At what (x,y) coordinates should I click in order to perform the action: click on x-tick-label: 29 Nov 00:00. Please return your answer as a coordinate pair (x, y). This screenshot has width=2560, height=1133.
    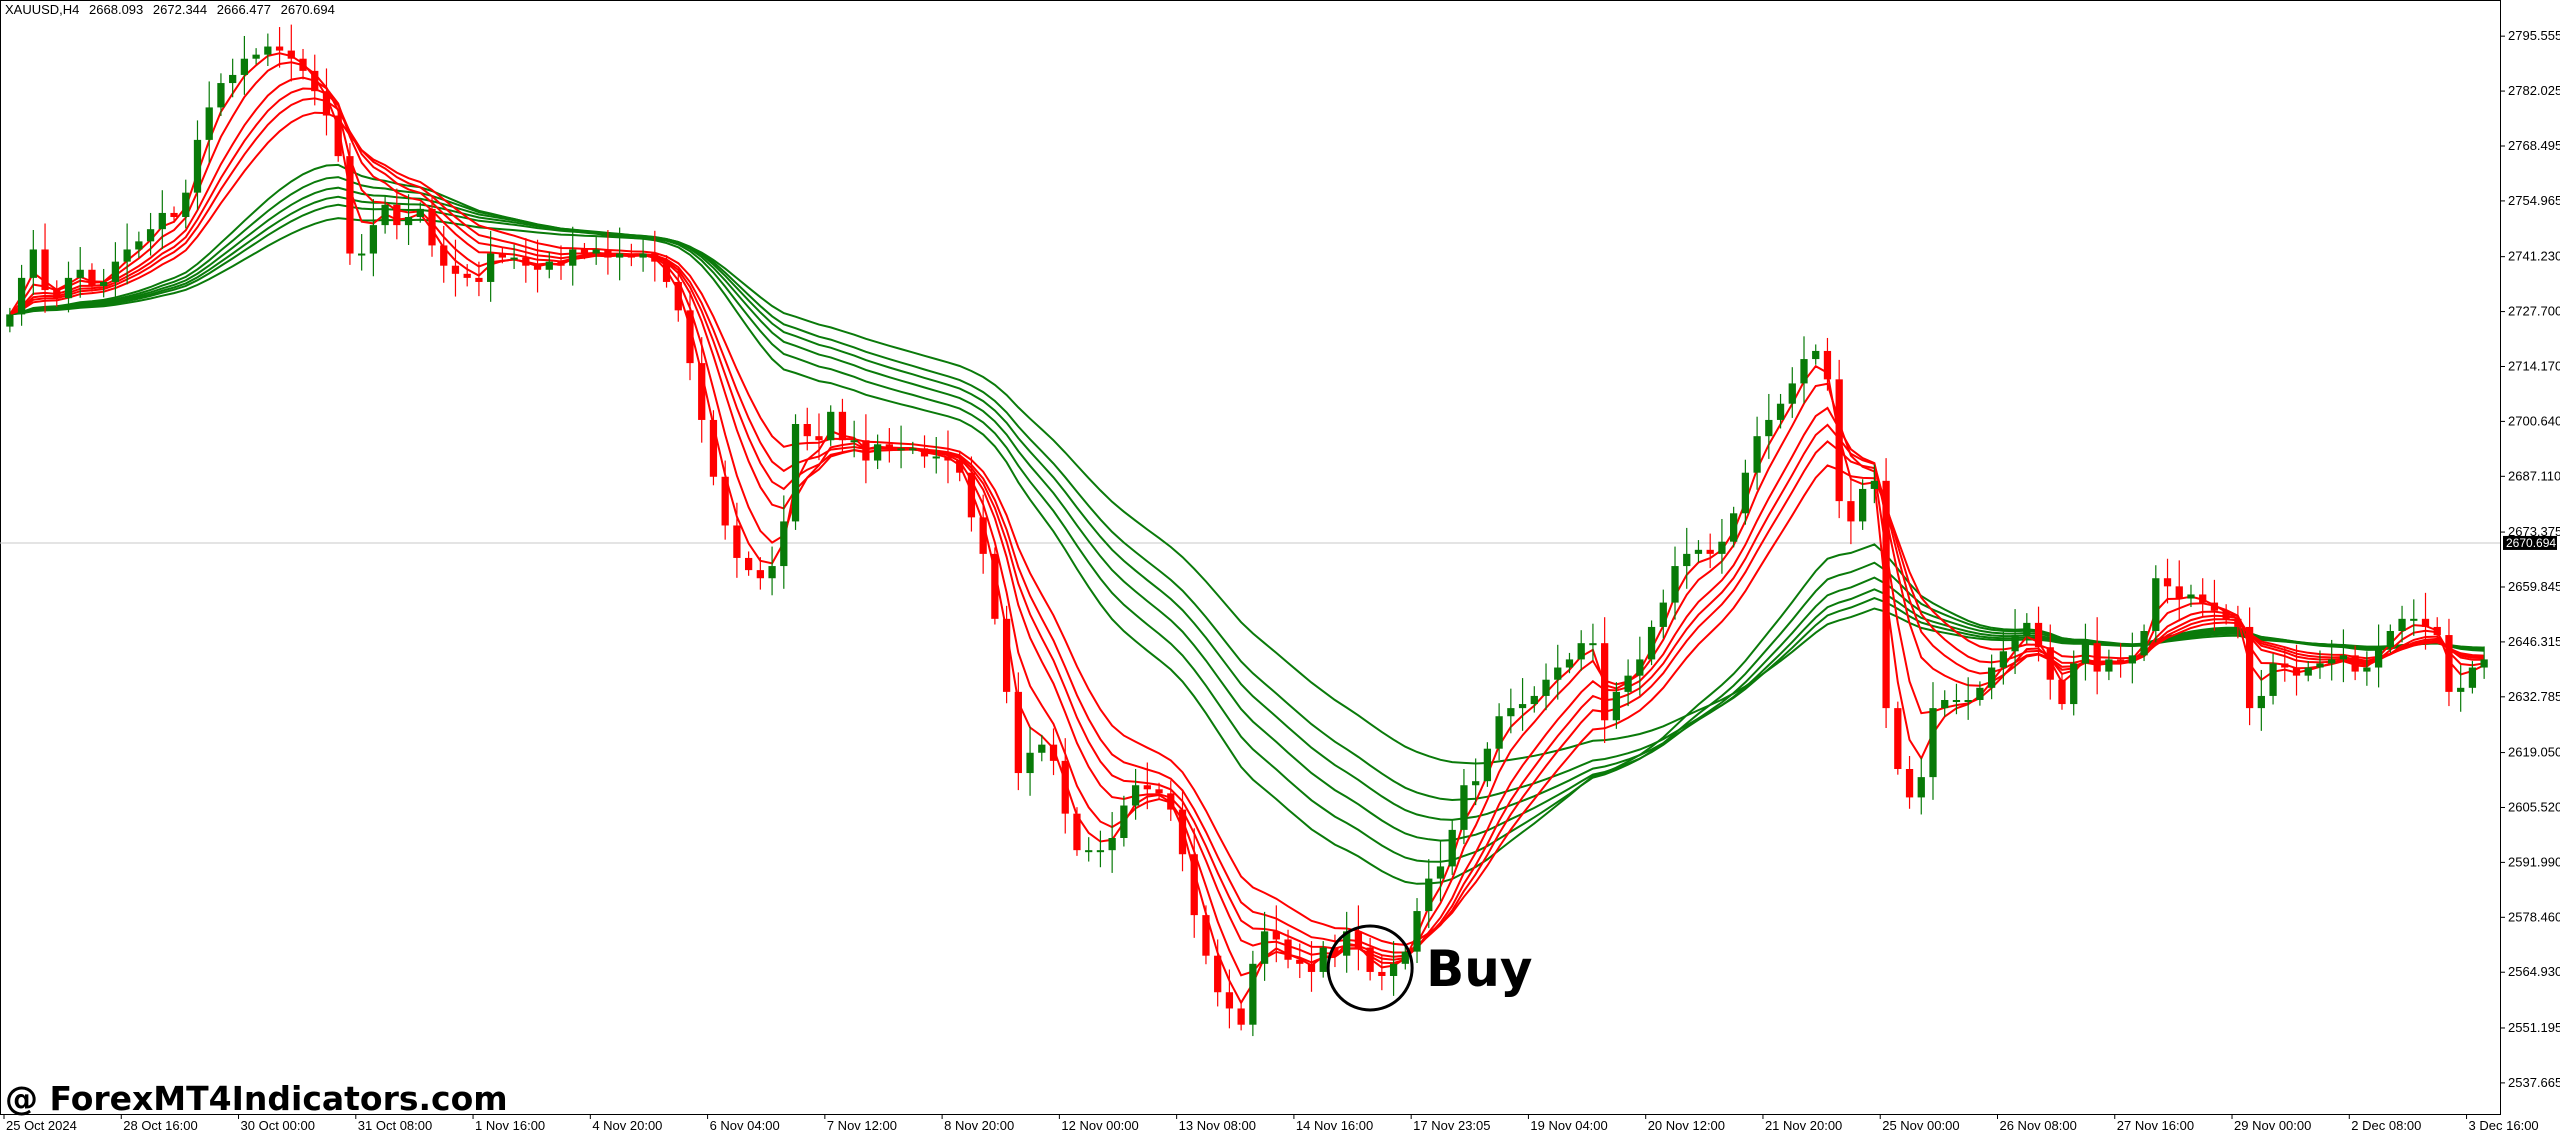
    Looking at the image, I should click on (2272, 1125).